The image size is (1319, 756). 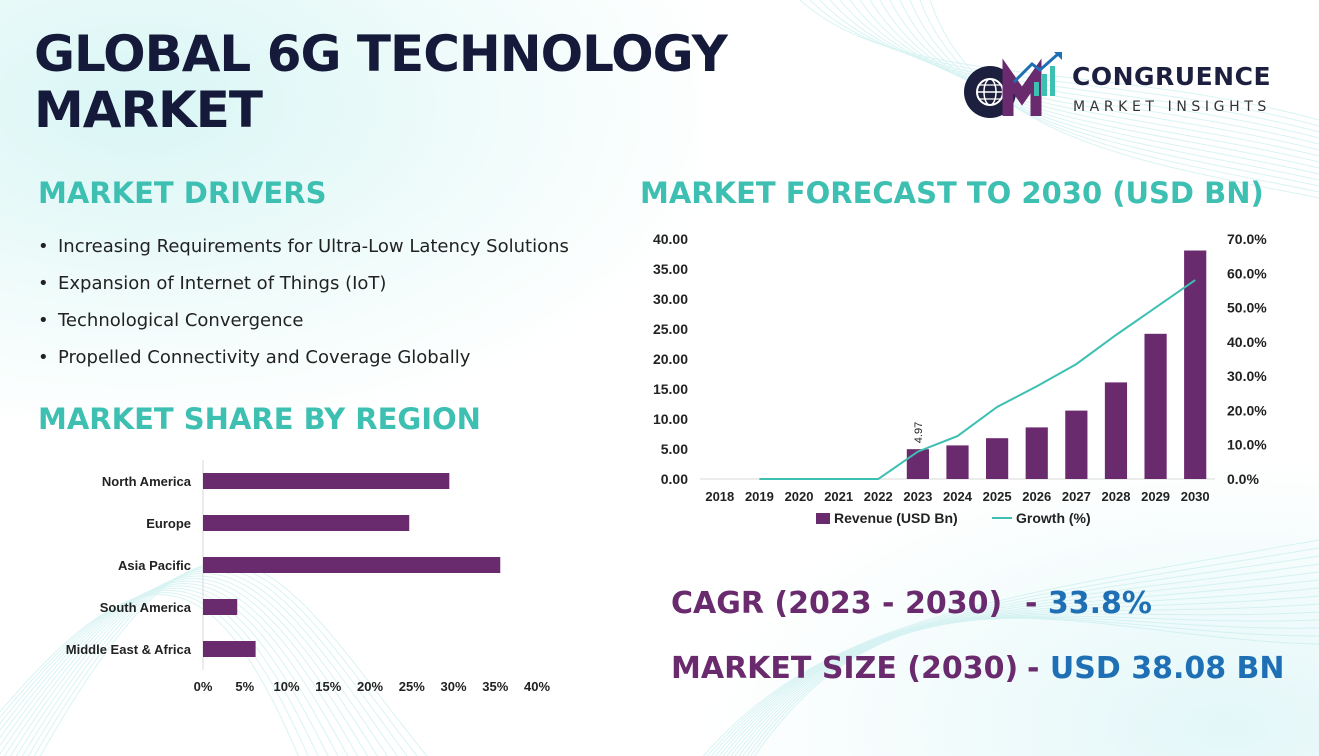 I want to click on region-x-tick-label: 15%, so click(x=328, y=686).